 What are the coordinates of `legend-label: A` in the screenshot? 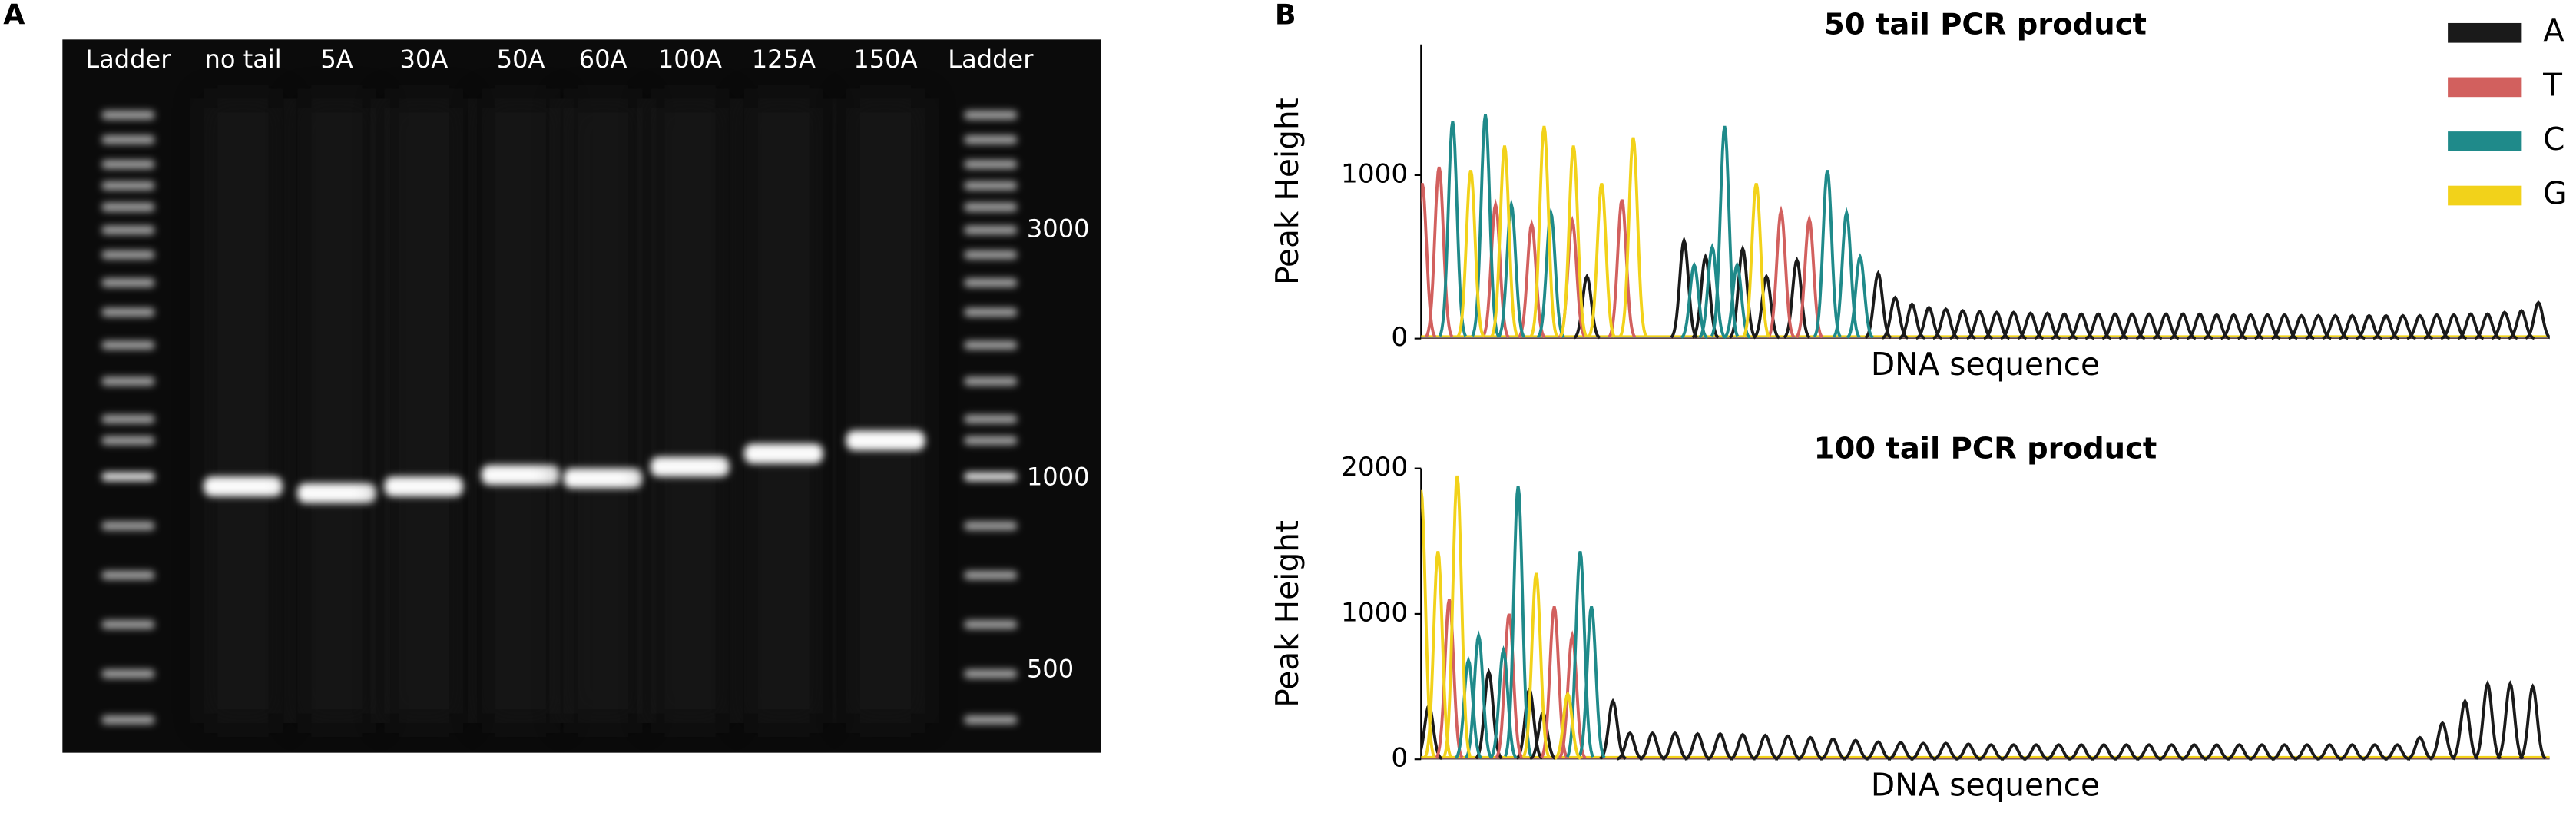 It's located at (2553, 30).